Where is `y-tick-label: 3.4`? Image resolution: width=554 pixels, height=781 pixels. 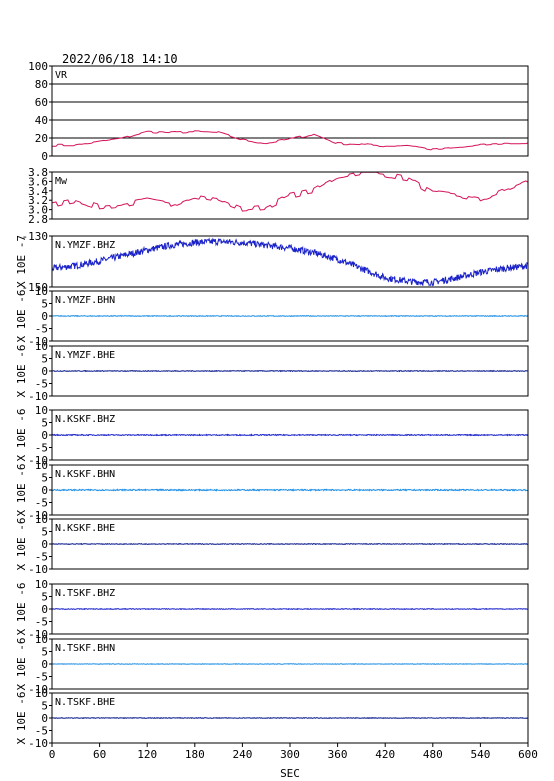 y-tick-label: 3.4 is located at coordinates (38, 191).